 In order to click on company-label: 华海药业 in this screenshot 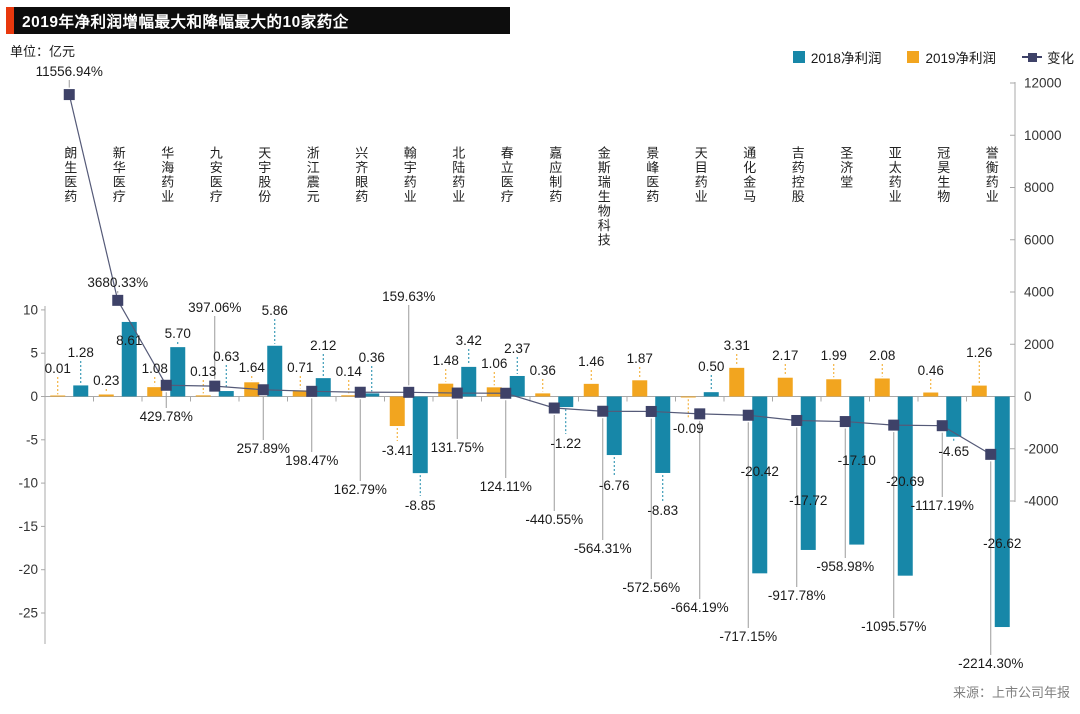, I will do `click(167, 175)`.